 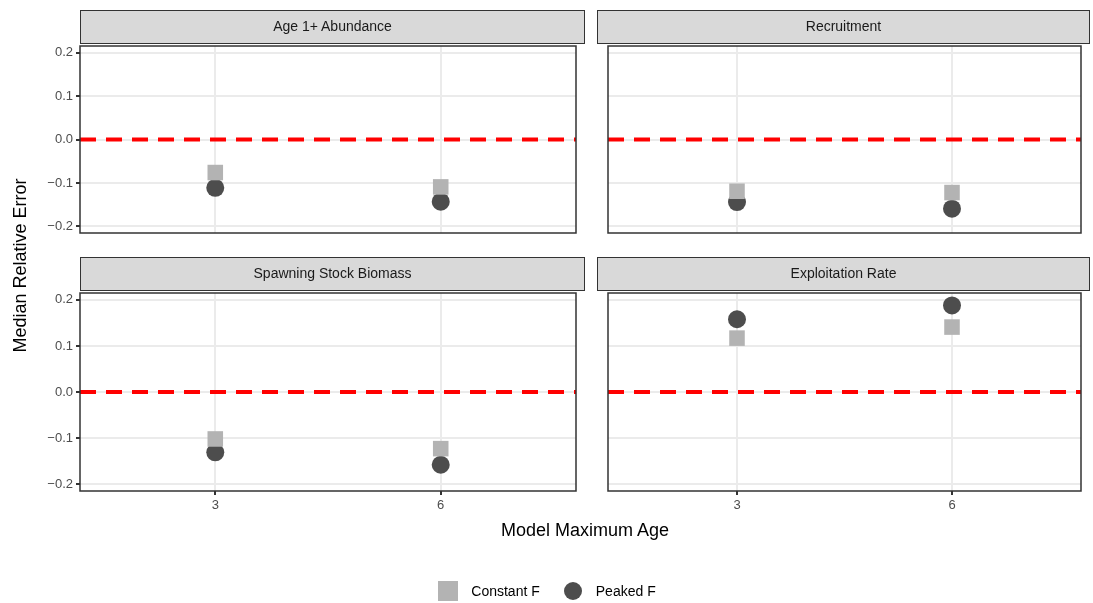 What do you see at coordinates (843, 27) in the screenshot?
I see `chart-title: Recruitment` at bounding box center [843, 27].